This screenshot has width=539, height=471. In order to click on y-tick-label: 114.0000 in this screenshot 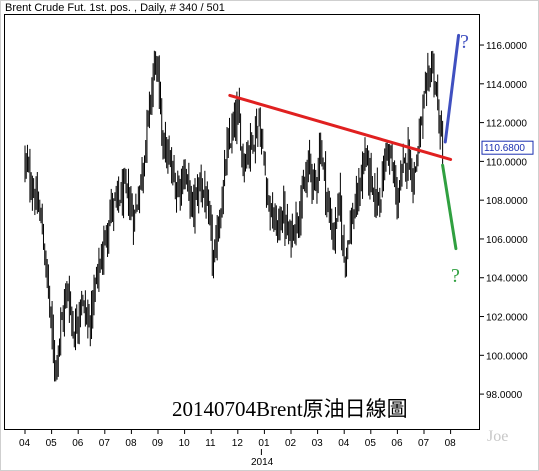, I will do `click(506, 85)`.